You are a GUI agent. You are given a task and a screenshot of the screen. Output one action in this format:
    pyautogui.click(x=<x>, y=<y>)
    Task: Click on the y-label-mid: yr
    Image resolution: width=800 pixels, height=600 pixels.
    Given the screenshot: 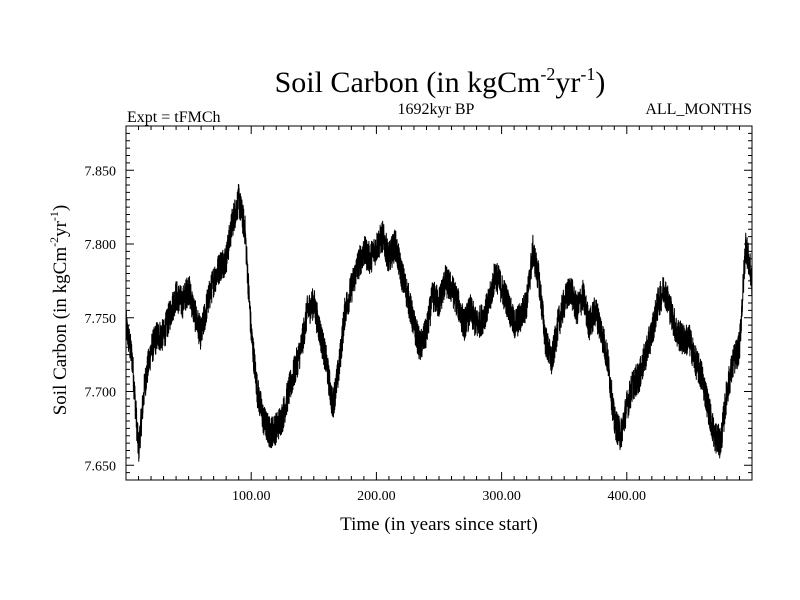 What is the action you would take?
    pyautogui.click(x=60, y=228)
    